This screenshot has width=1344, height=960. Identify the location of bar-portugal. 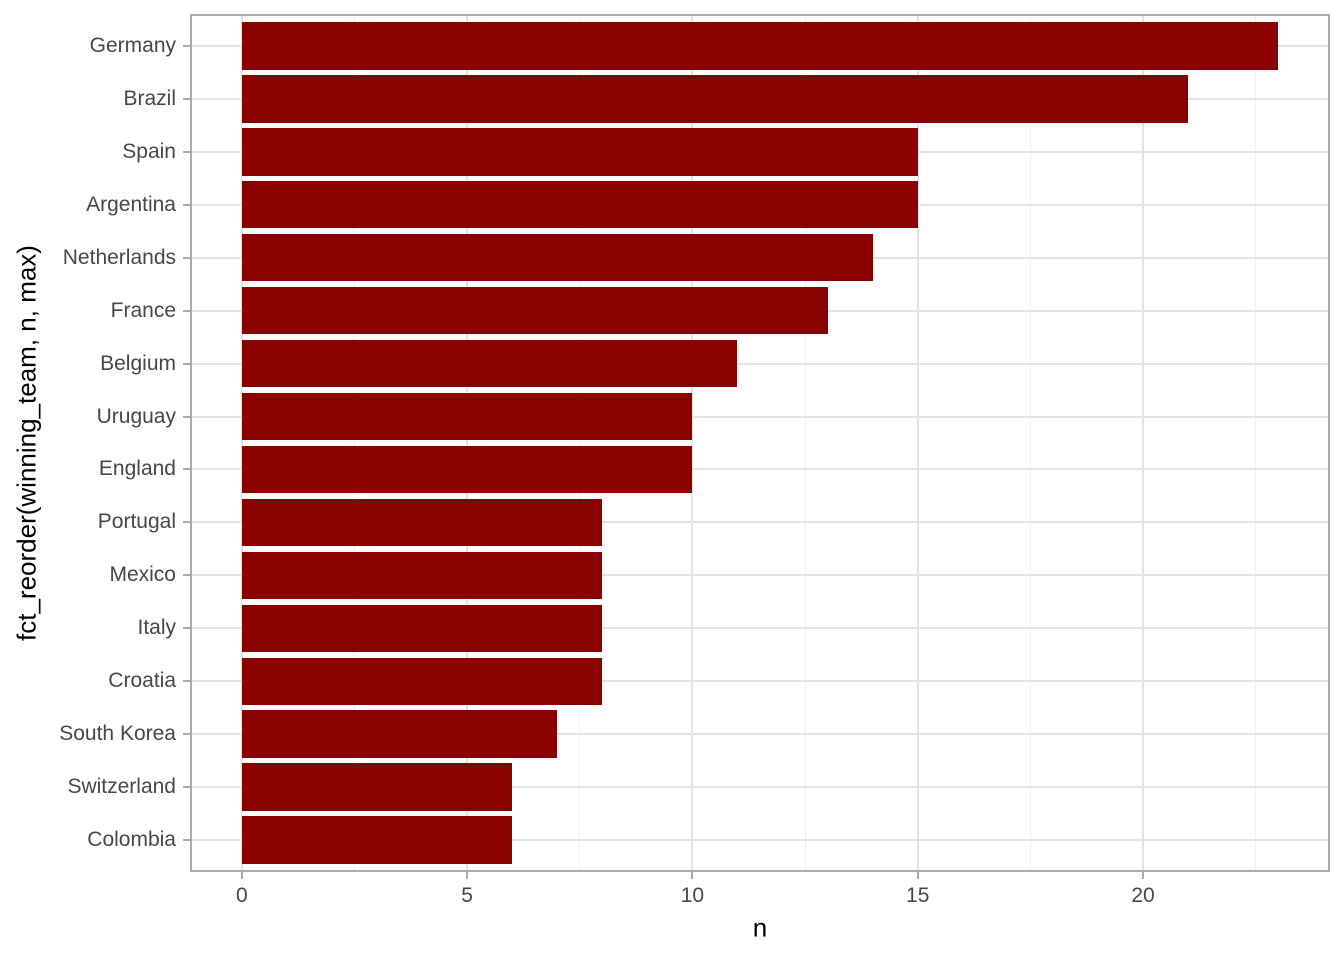
(422, 522).